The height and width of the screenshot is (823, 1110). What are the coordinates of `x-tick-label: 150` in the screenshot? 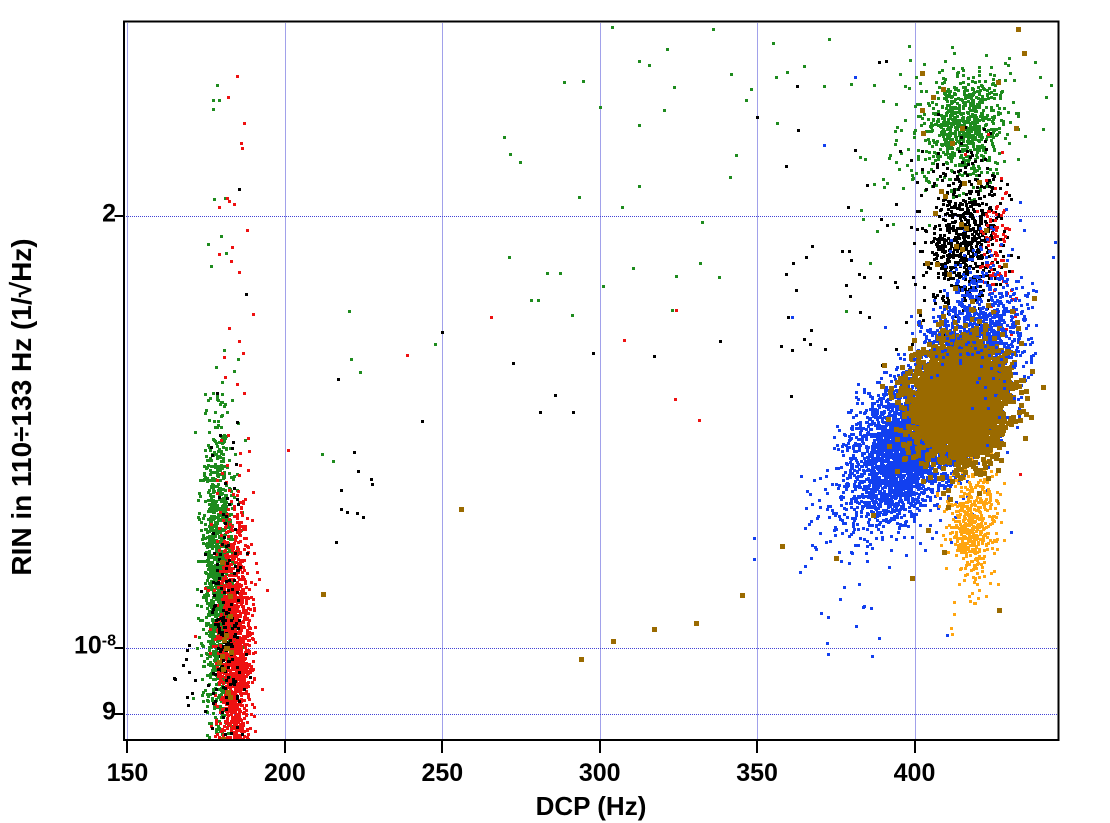 It's located at (127, 773).